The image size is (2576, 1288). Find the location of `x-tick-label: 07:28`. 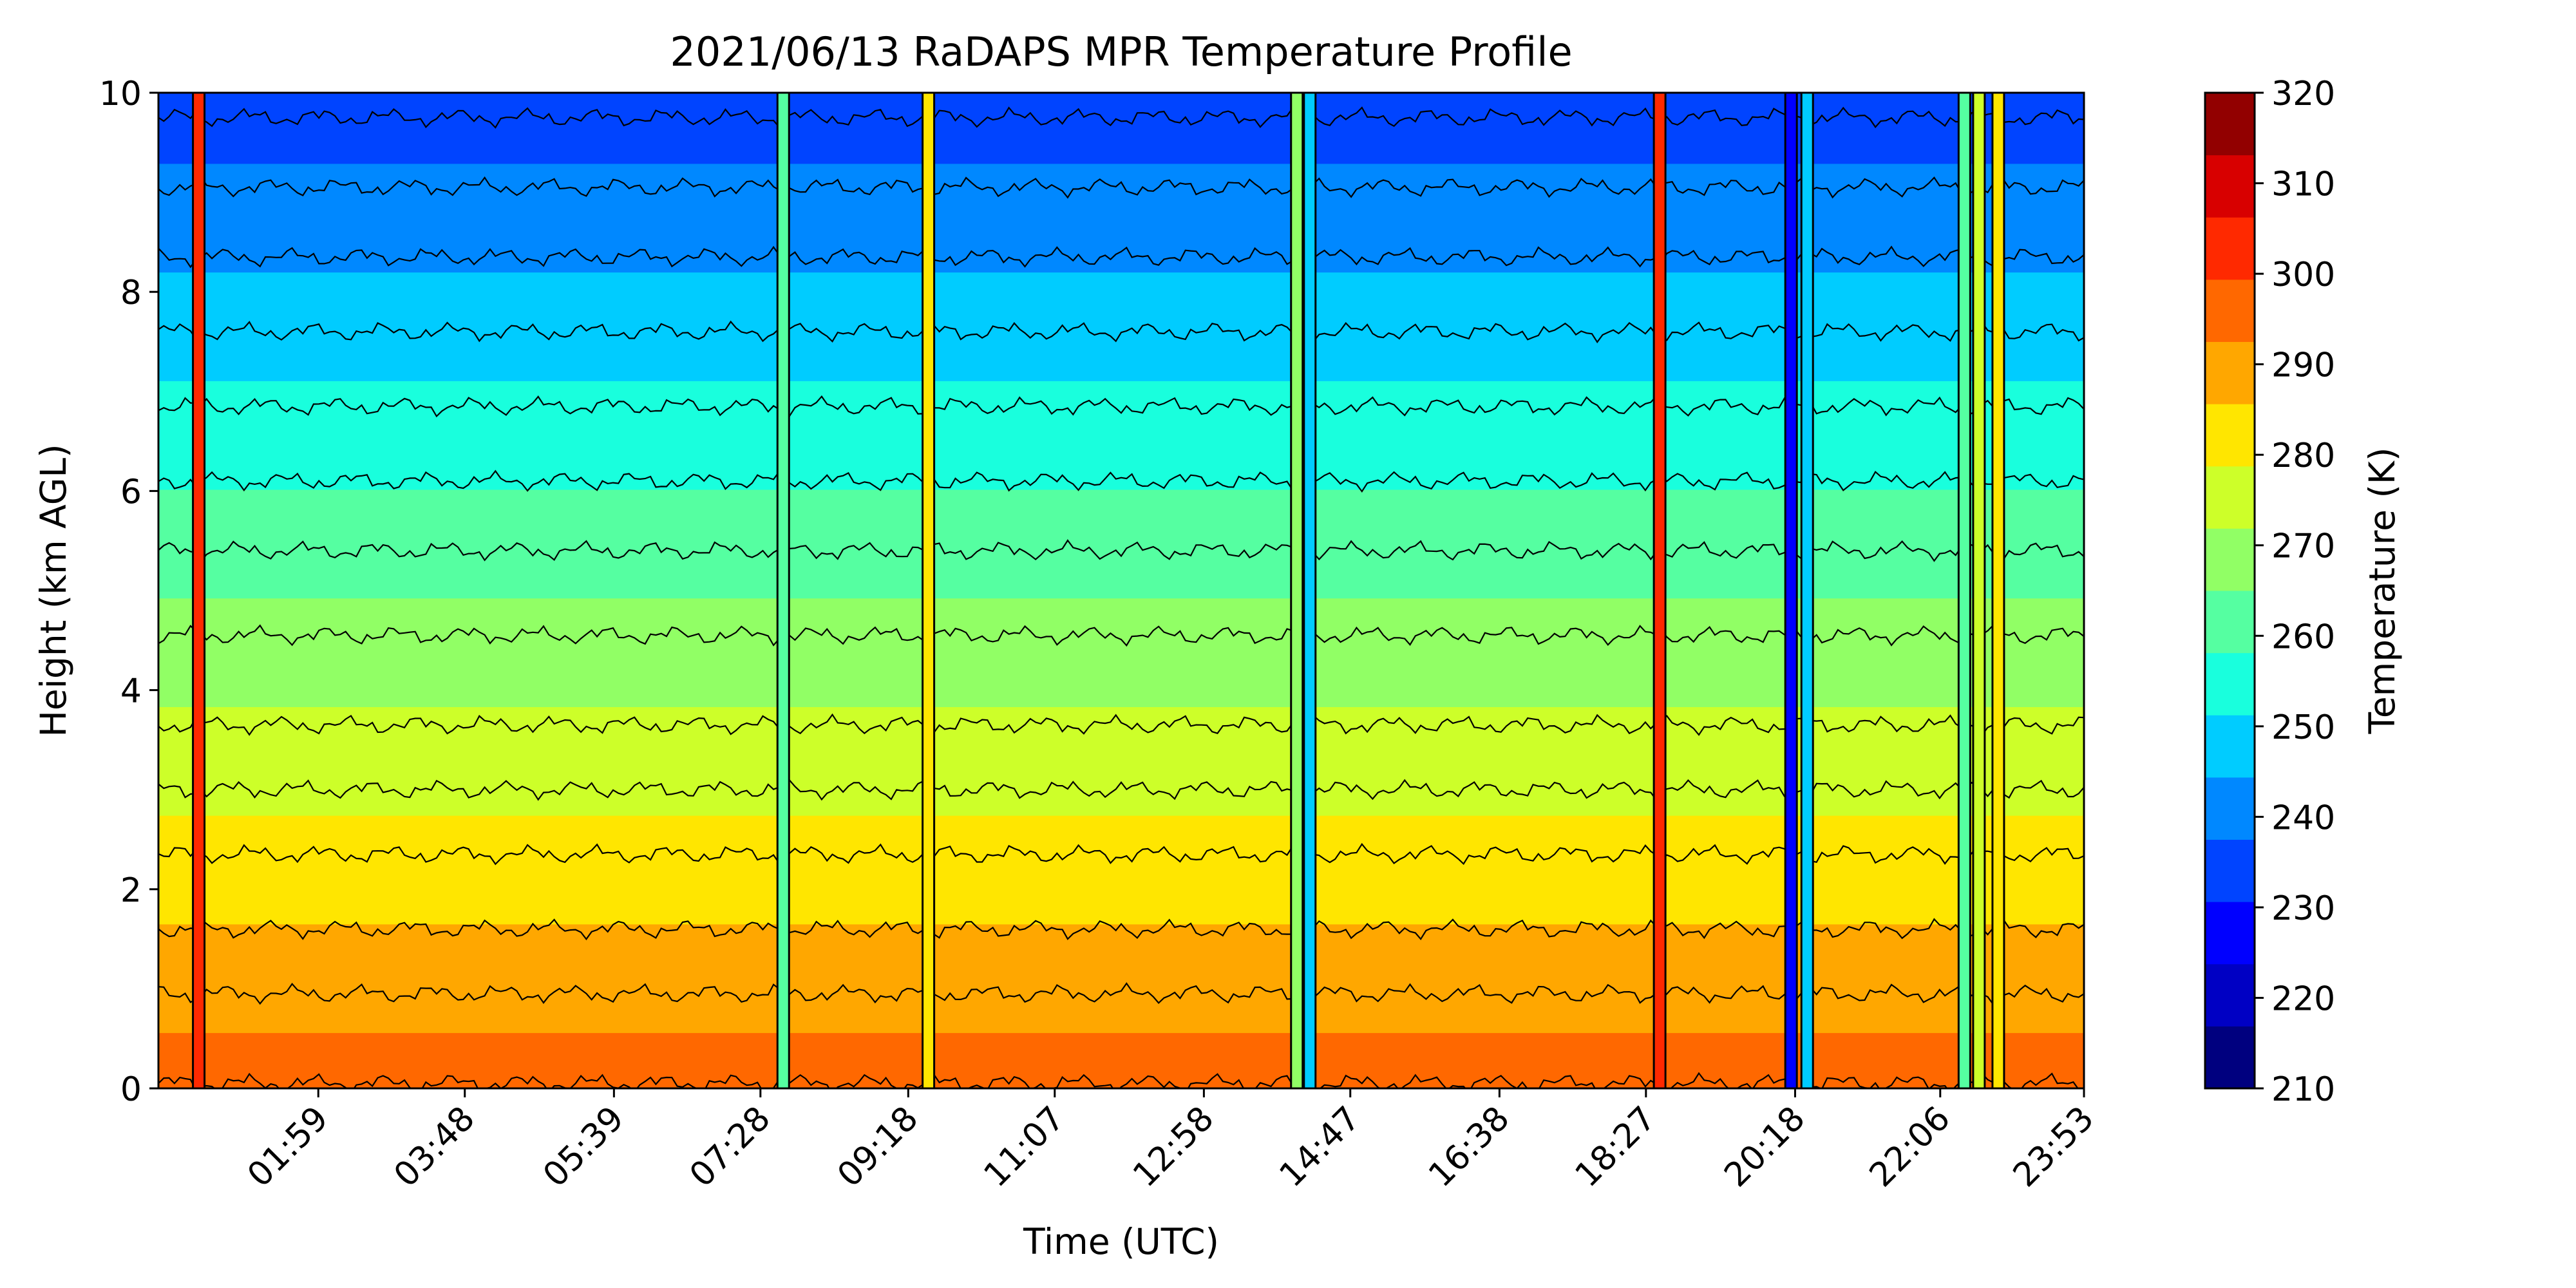

x-tick-label: 07:28 is located at coordinates (730, 1147).